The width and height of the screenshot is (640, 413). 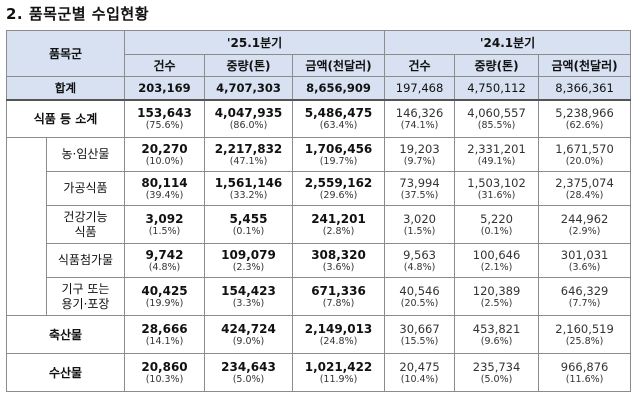 I want to click on section-title-text: 품목군별 수입현황, so click(x=88, y=14).